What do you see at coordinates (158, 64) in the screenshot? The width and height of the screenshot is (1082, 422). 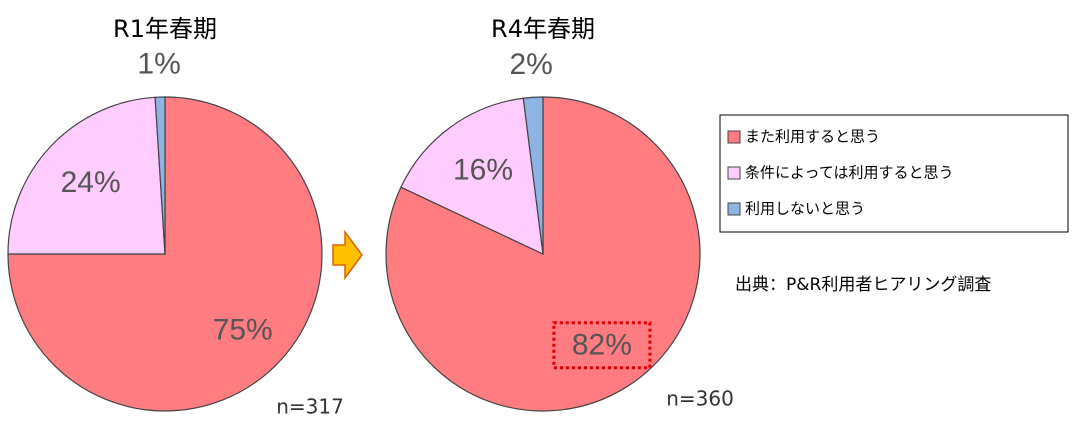 I see `data-label: 1%` at bounding box center [158, 64].